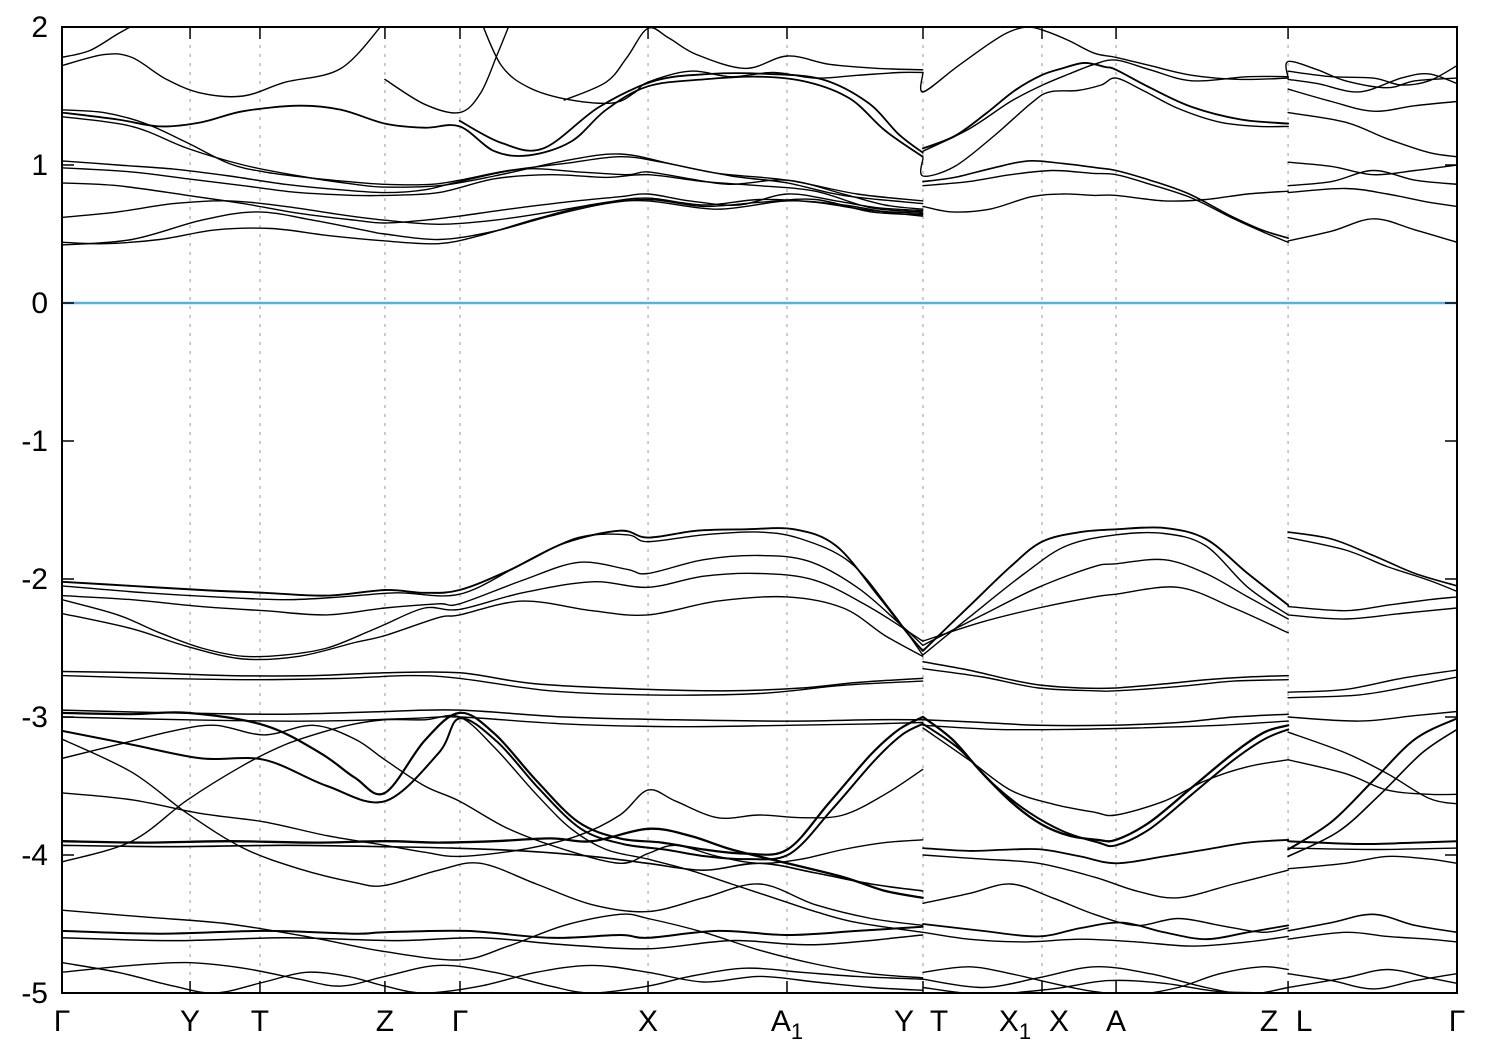 This screenshot has height=1050, width=1500. Describe the element at coordinates (1116, 1021) in the screenshot. I see `x-tick-label: A` at that location.